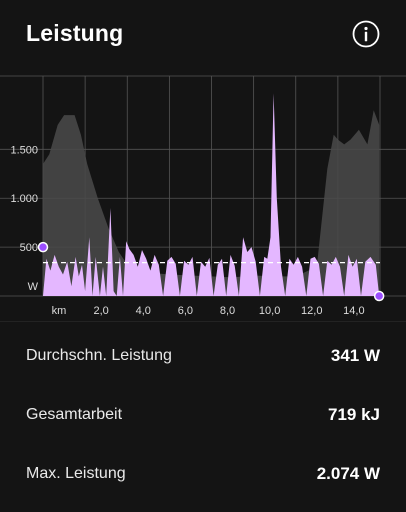 This screenshot has width=406, height=512. What do you see at coordinates (203, 474) in the screenshot?
I see `stat-row-max-power: Max. Leistung 2.074 W` at bounding box center [203, 474].